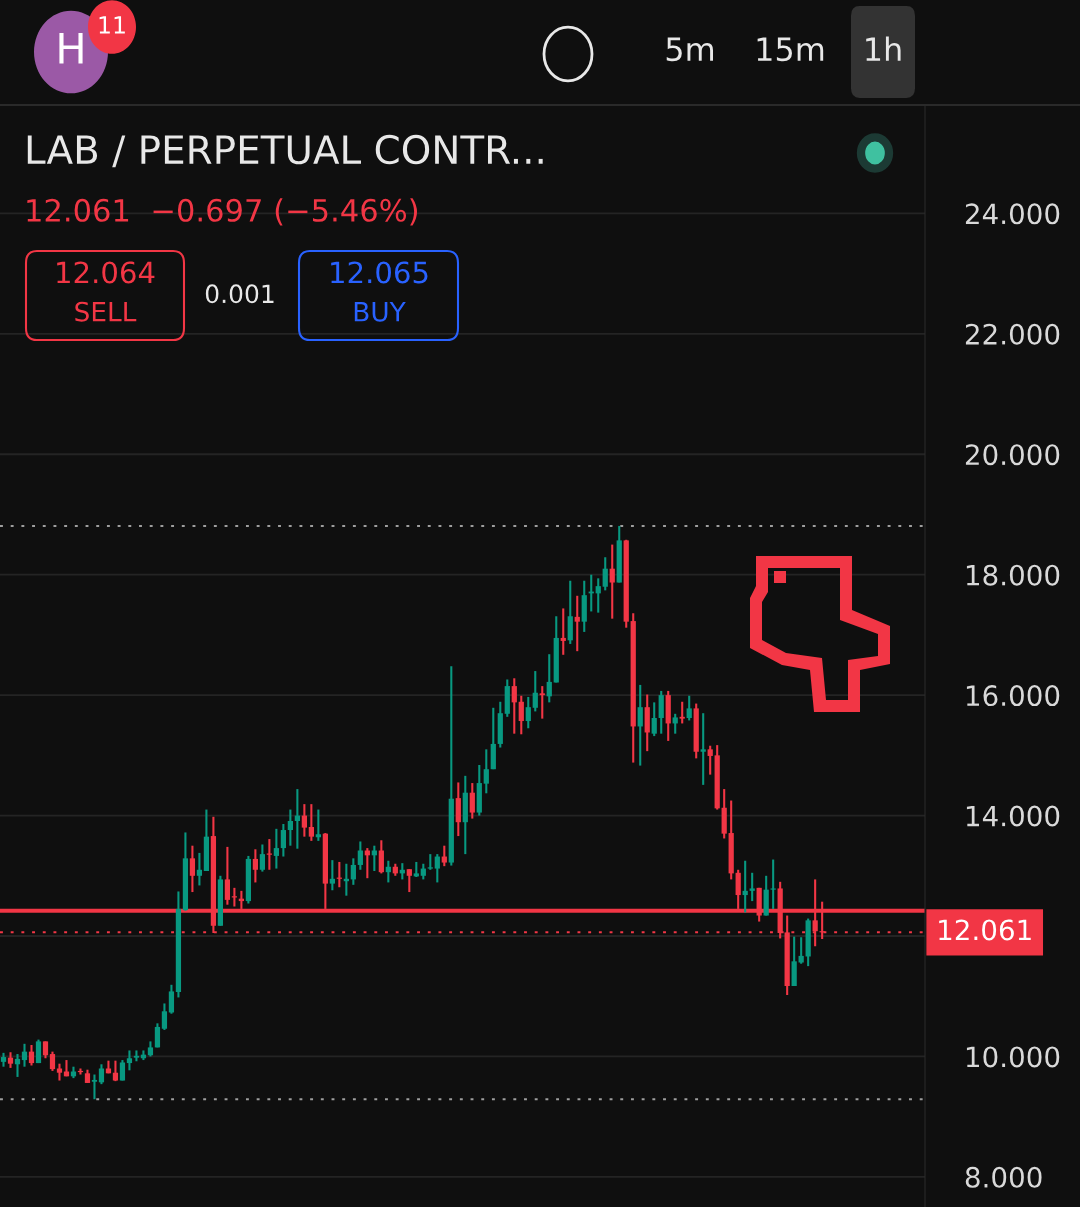 This screenshot has height=1207, width=1080. What do you see at coordinates (1013, 1057) in the screenshot?
I see `y-tick-label: 10.000` at bounding box center [1013, 1057].